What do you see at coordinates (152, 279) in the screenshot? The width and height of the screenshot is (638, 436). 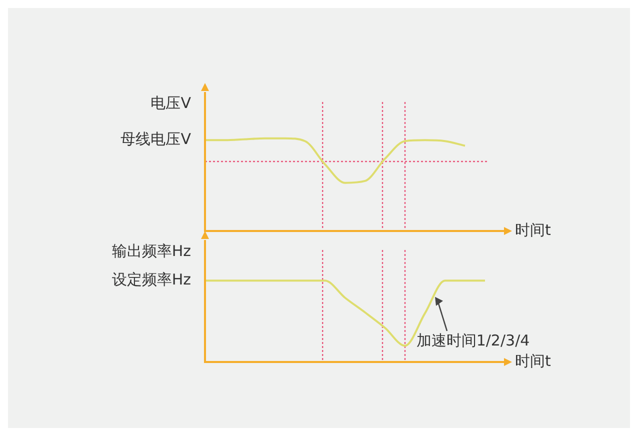 I see `text: 设定频率Hz` at bounding box center [152, 279].